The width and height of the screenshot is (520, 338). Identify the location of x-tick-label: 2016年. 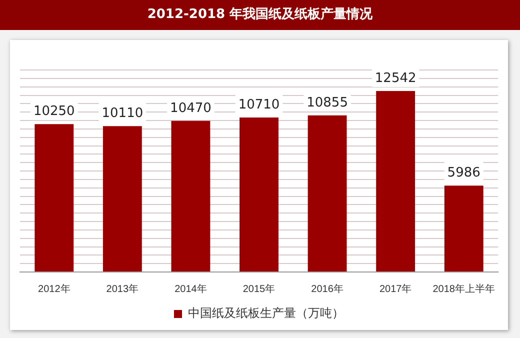
(327, 288).